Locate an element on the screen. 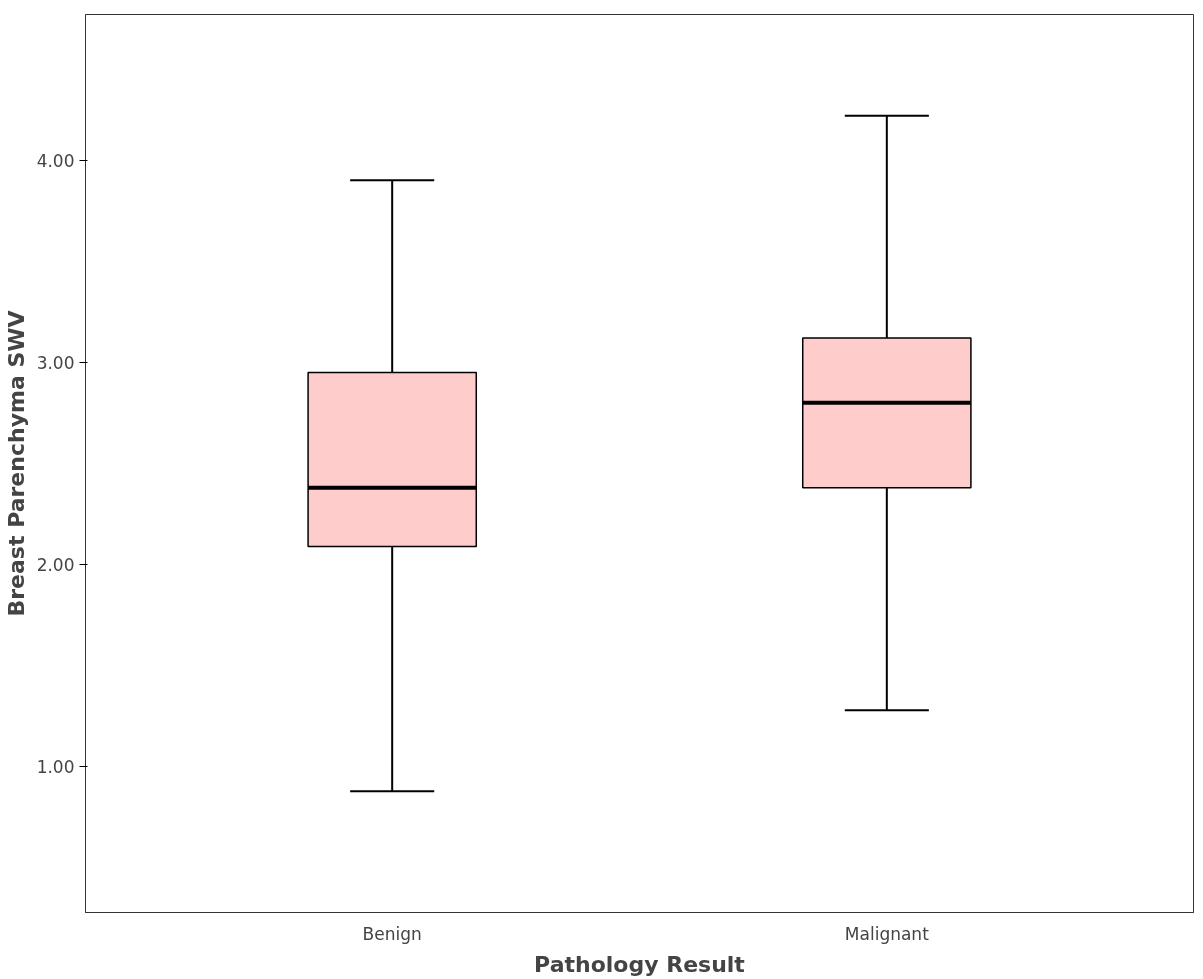 This screenshot has width=1203, height=979. y-tick-label: 2.00 is located at coordinates (55, 565).